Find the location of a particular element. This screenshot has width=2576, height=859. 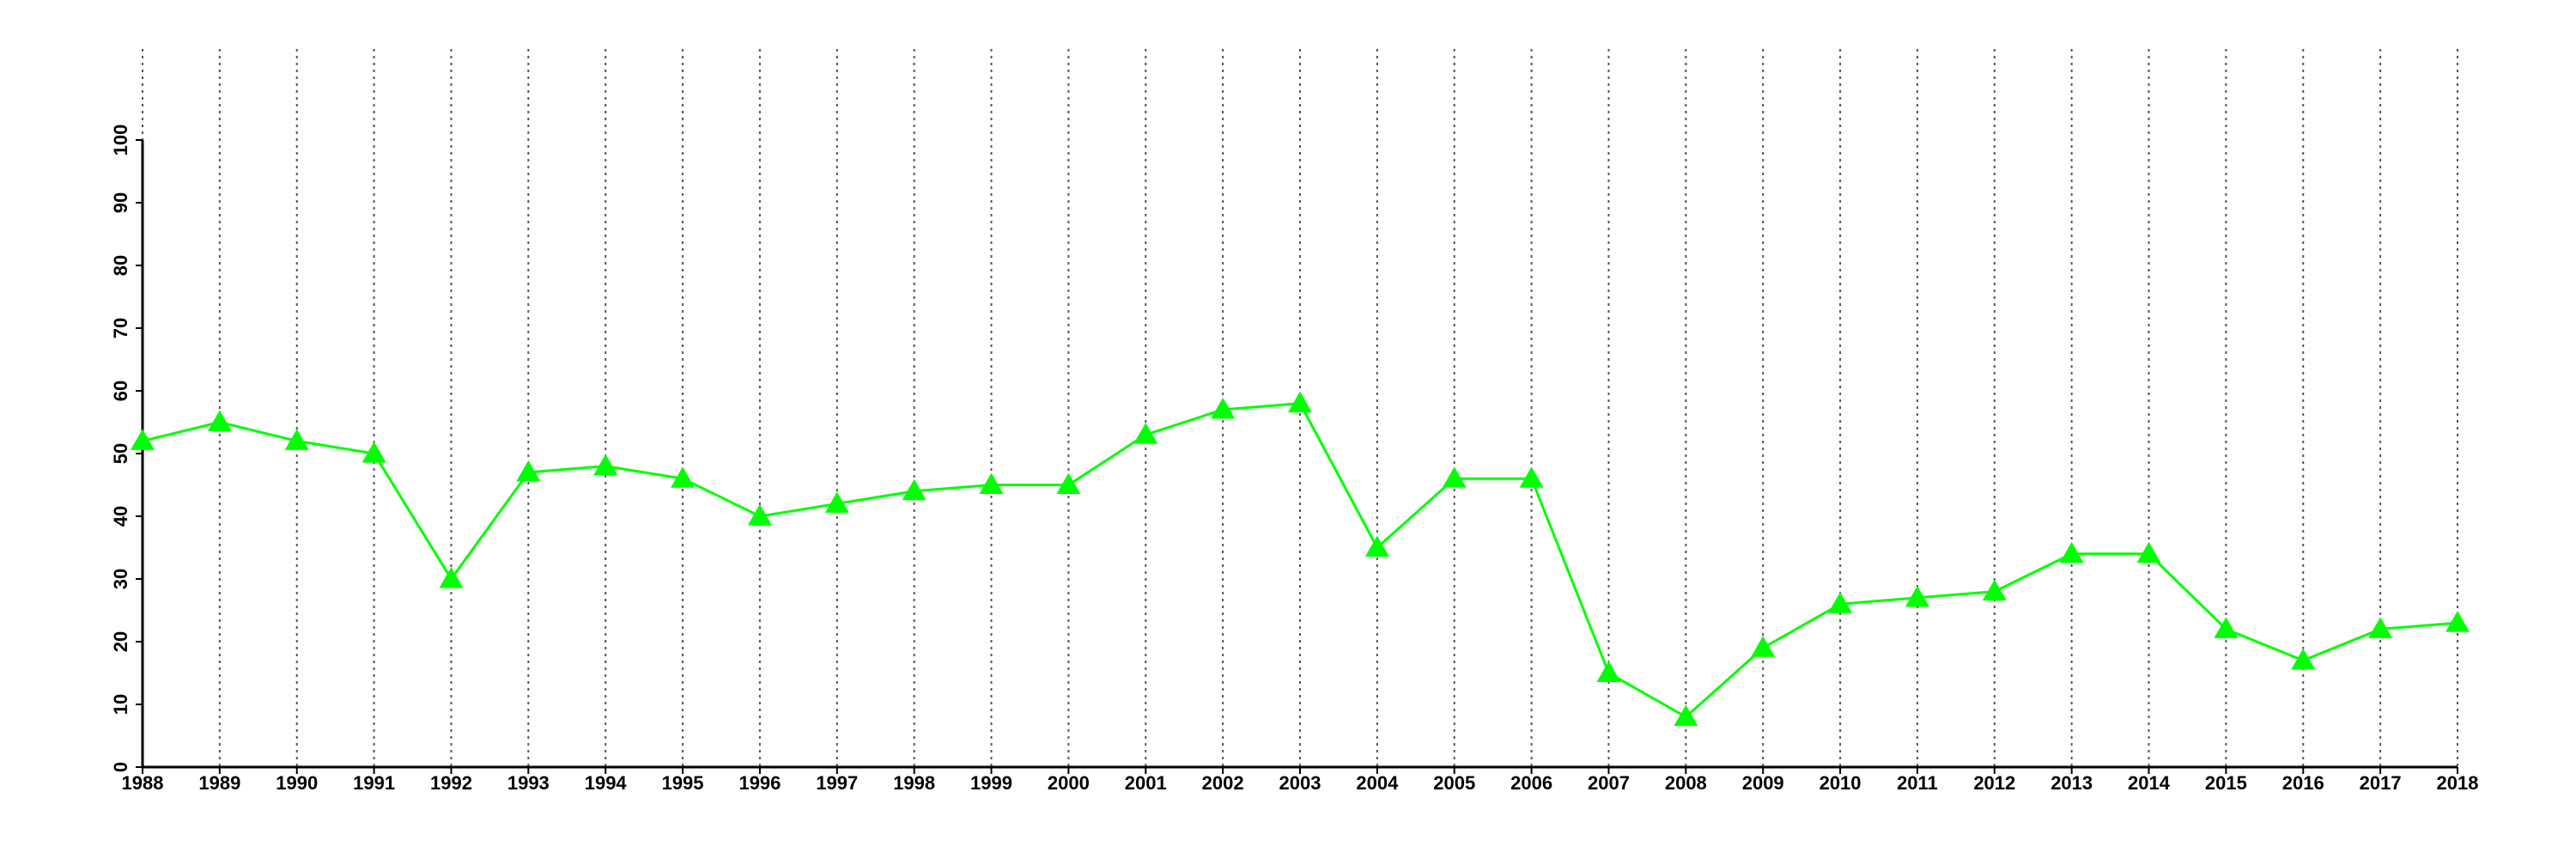

x-tick-label: 2001 is located at coordinates (1146, 783).